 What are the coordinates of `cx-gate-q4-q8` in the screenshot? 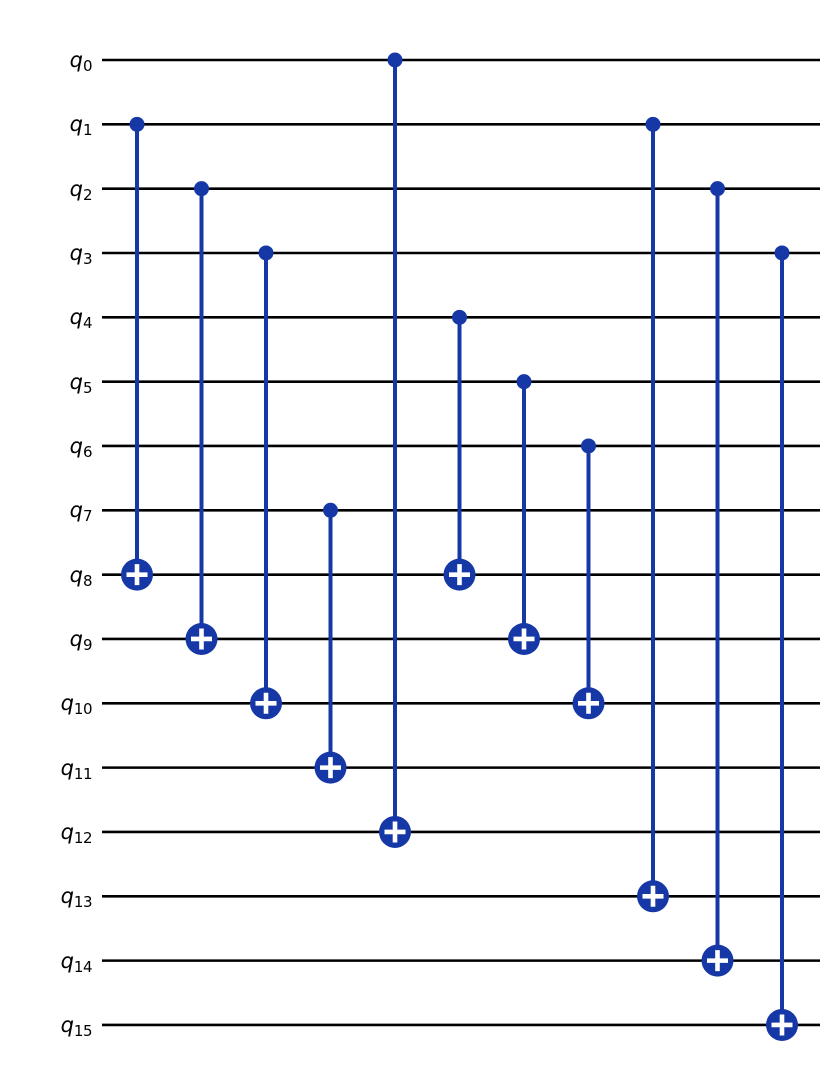 It's located at (459, 450).